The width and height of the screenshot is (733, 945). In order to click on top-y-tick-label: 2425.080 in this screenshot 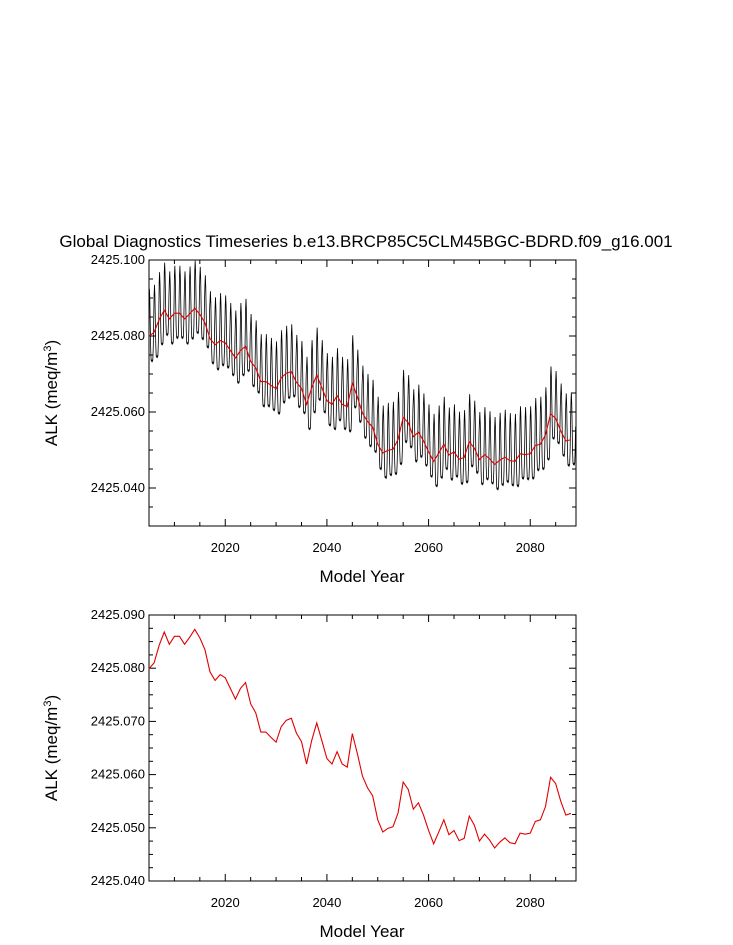, I will do `click(118, 335)`.